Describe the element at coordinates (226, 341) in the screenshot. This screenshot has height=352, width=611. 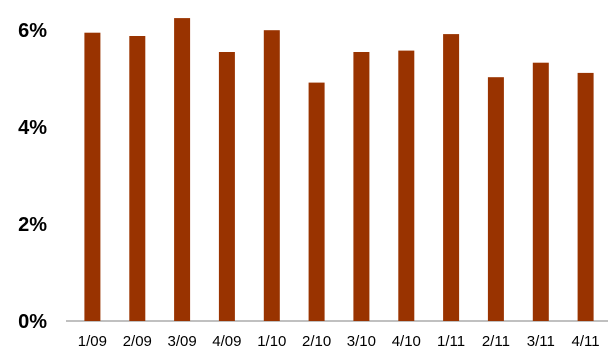
I see `x-tick-label: 4/09` at that location.